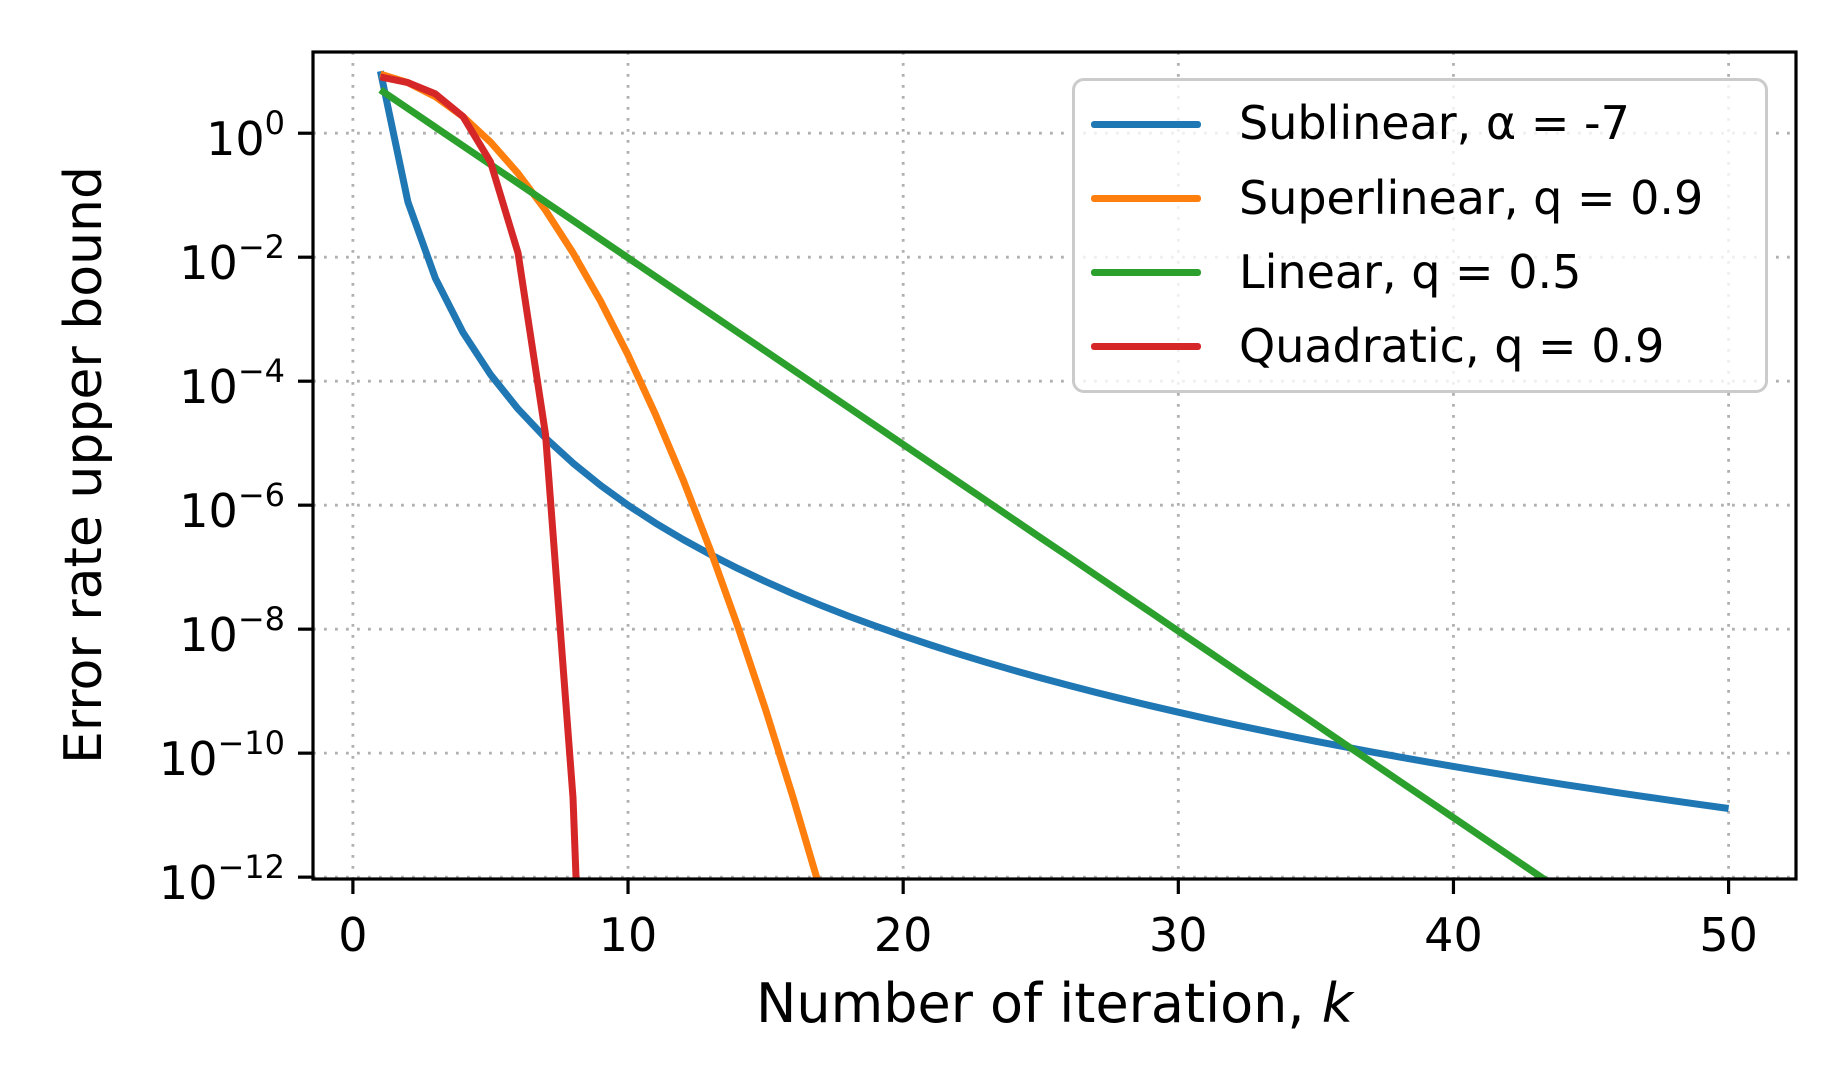 The height and width of the screenshot is (1066, 1848). I want to click on x-axis-label-text: Number of iteration,, so click(1038, 1003).